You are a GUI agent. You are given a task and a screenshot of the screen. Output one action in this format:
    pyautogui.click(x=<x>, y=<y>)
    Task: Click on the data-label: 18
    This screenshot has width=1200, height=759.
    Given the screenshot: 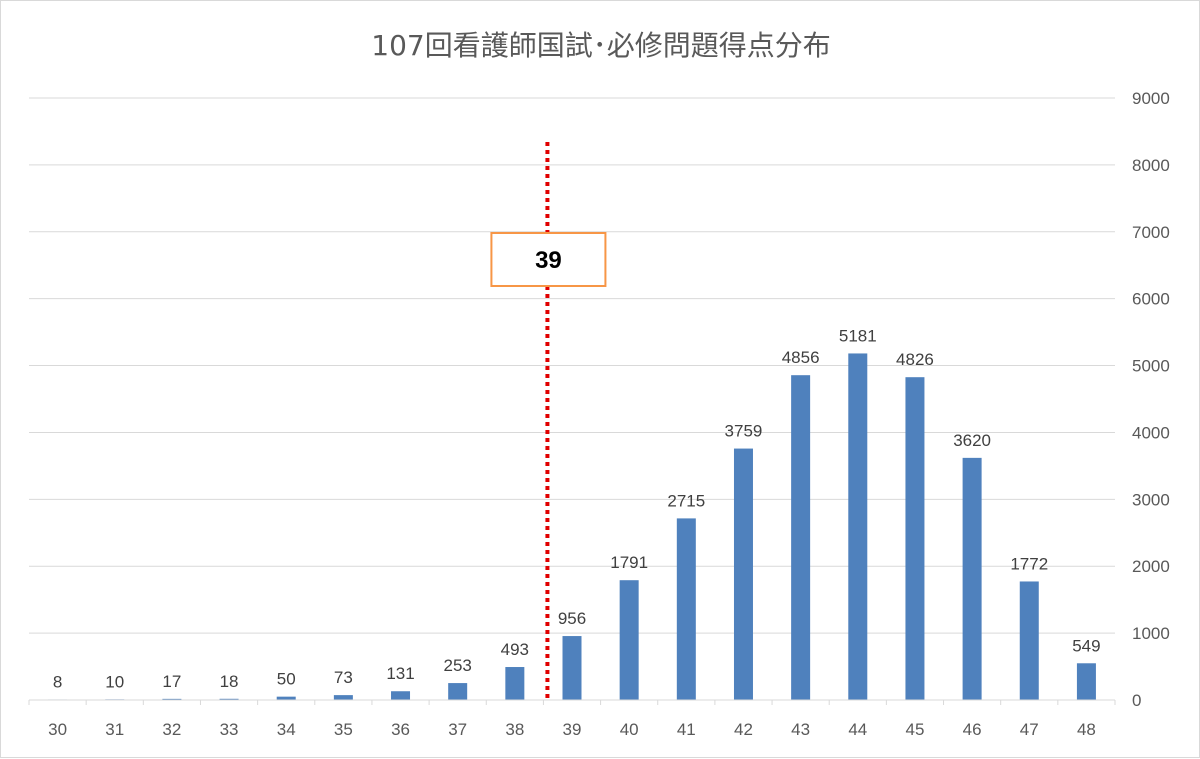 What is the action you would take?
    pyautogui.click(x=229, y=681)
    